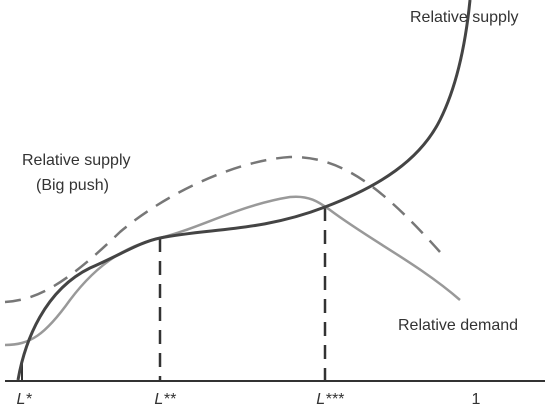 The height and width of the screenshot is (412, 545). Describe the element at coordinates (72, 185) in the screenshot. I see `curve-sublabel: (Big push)` at that location.